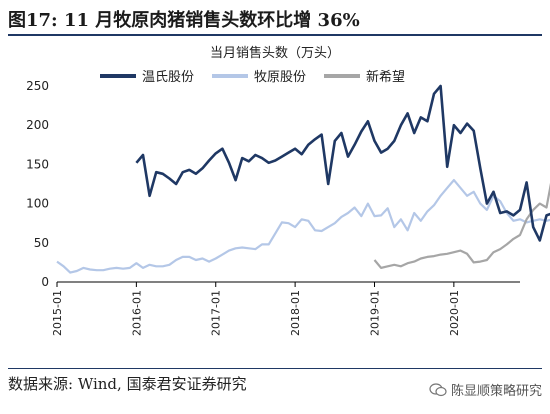  What do you see at coordinates (127, 384) in the screenshot?
I see `source-note: 数据来源: Wind, 国泰君安证券研究` at bounding box center [127, 384].